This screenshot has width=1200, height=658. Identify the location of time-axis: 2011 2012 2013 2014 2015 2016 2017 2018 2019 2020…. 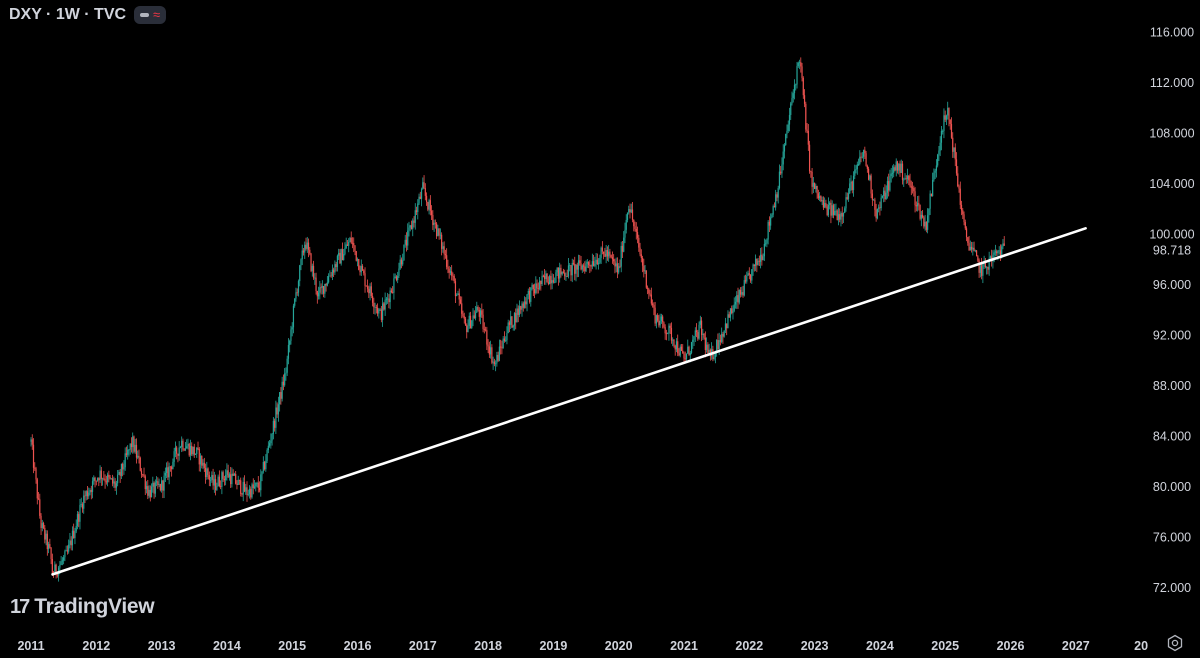
(582, 646).